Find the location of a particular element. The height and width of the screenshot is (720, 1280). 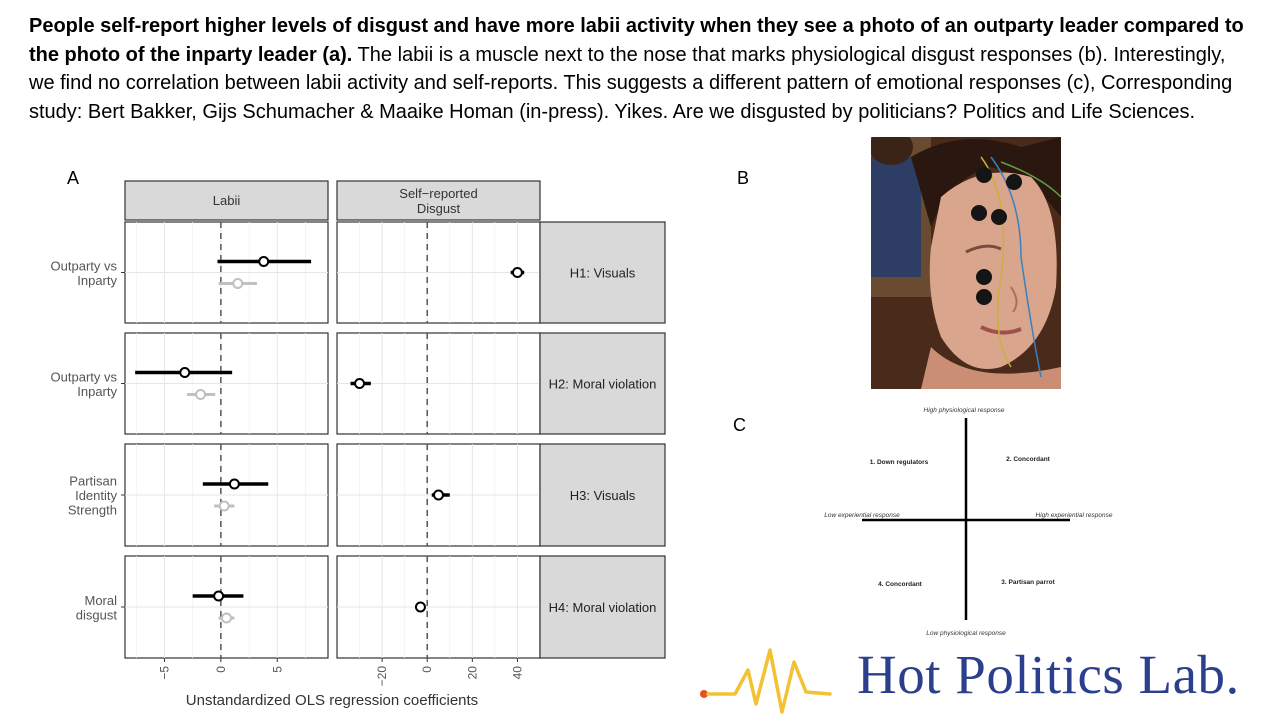

labii-electrode-photo is located at coordinates (966, 263).